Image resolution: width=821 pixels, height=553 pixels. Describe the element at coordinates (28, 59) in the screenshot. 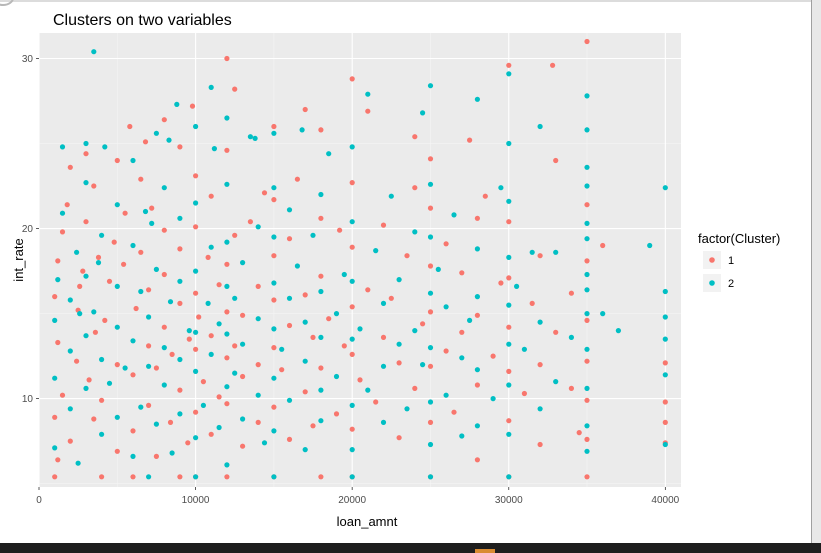

I see `y-tick-label: 30` at that location.